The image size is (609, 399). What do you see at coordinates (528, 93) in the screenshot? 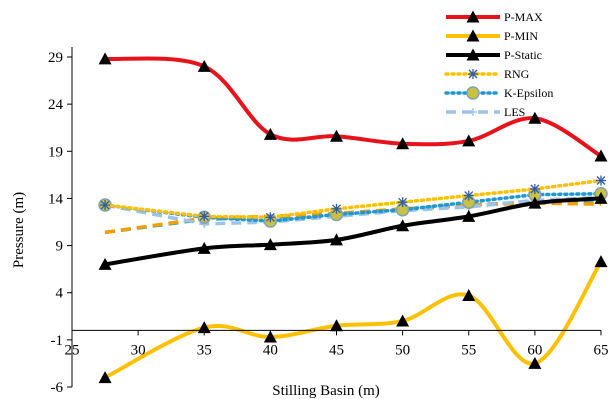
I see `legend-label: K-Epsilon` at bounding box center [528, 93].